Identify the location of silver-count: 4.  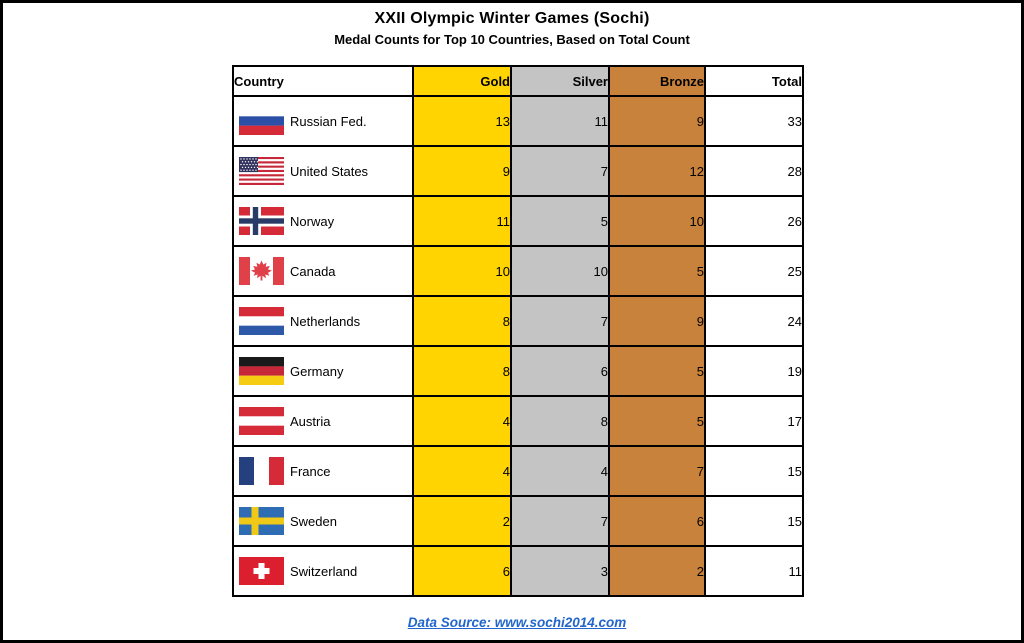
(560, 471).